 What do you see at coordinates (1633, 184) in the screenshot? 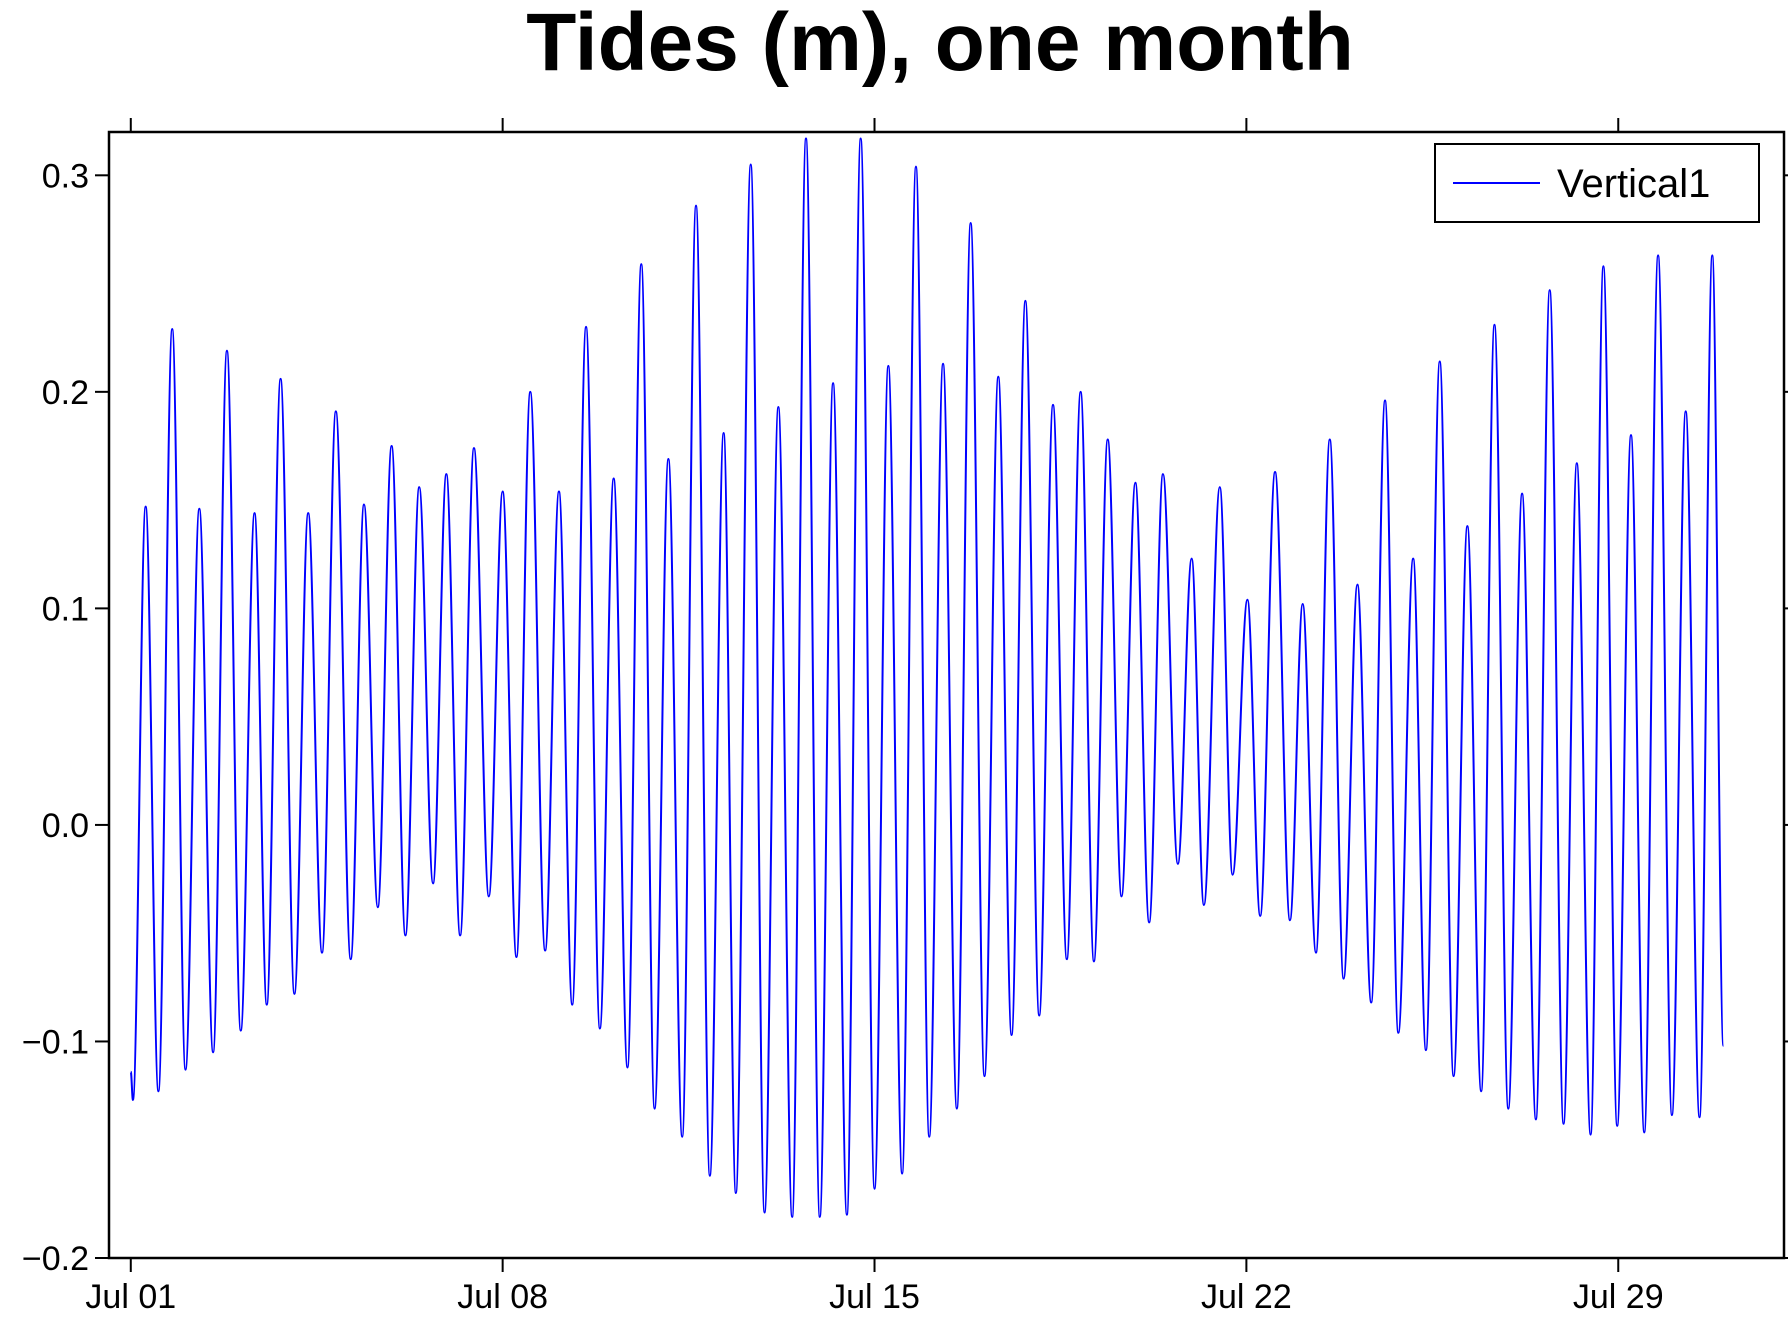
I see `legend-label: Vertical1` at bounding box center [1633, 184].